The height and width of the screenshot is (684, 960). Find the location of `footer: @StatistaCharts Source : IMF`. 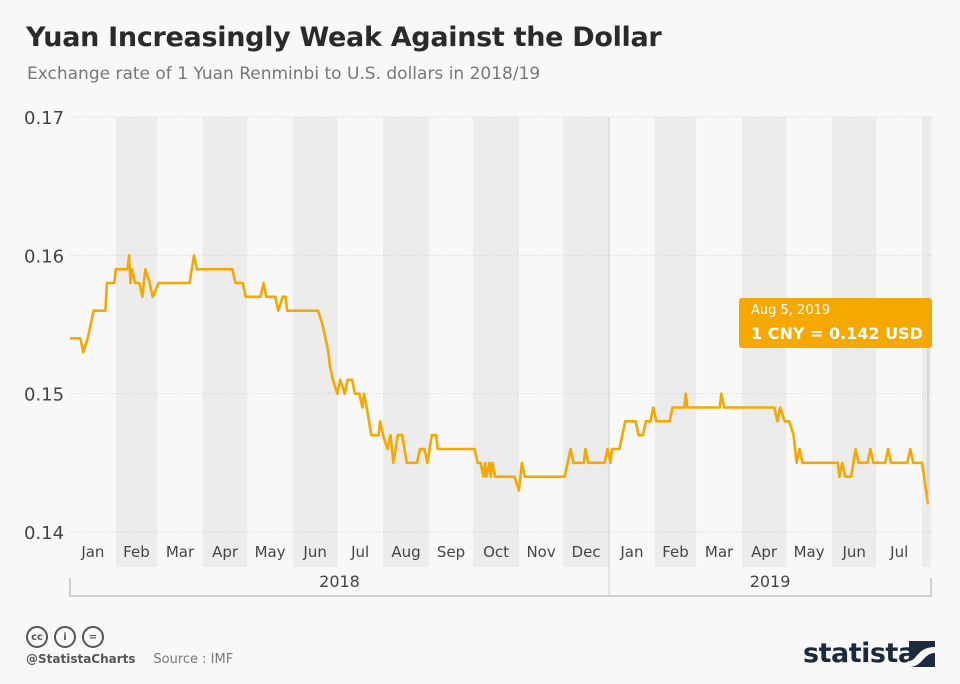

footer: @StatistaCharts Source : IMF is located at coordinates (129, 659).